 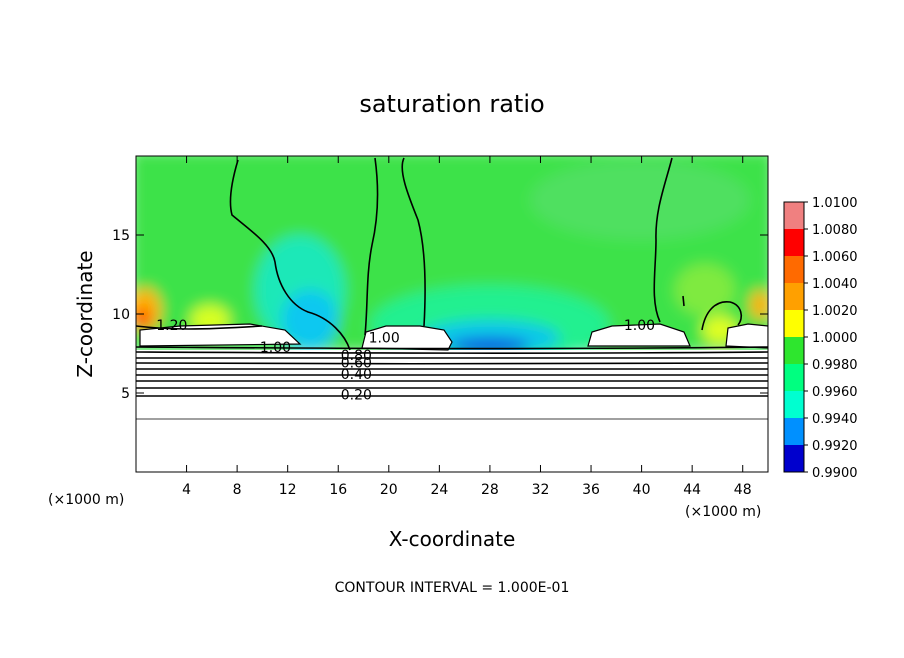 I want to click on colorbar-label: 0.9920, so click(x=835, y=446).